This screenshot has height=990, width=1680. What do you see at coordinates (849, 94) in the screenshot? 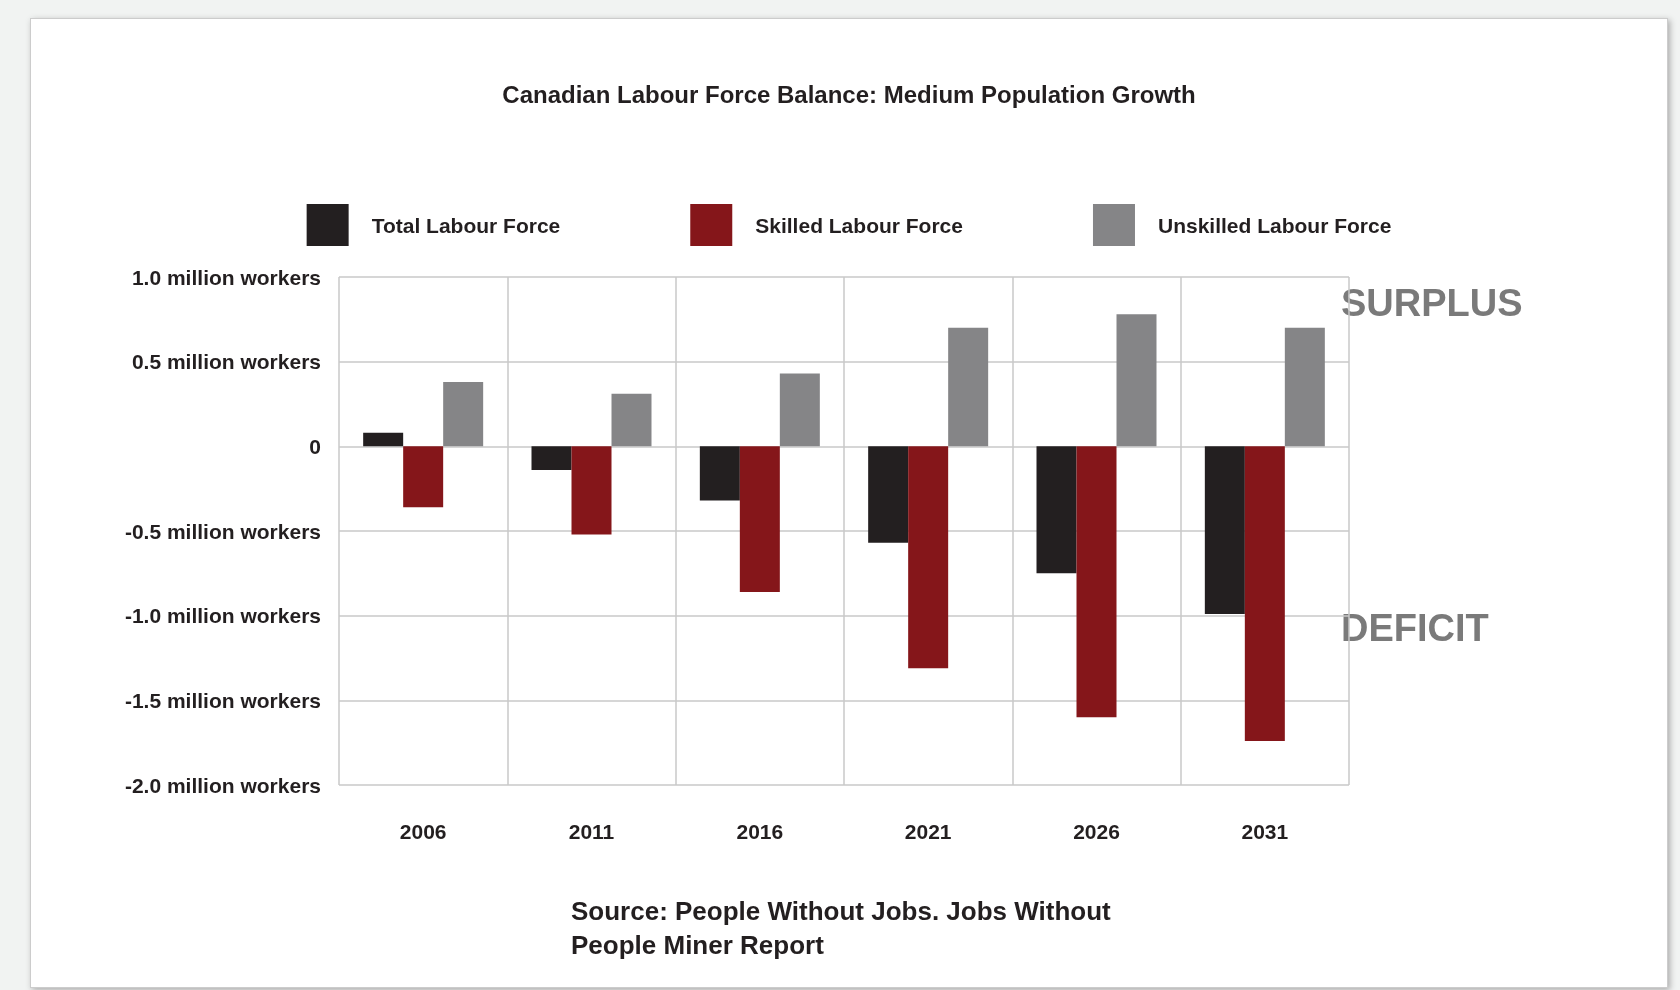
I see `chart-title: Canadian Labour Force Balance: Medium Population Growth` at bounding box center [849, 94].